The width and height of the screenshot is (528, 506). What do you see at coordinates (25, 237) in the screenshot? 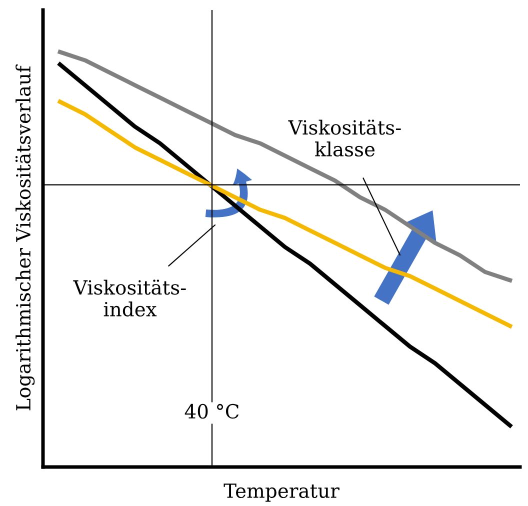
I see `y-axis-title: Logarithmischer Viskositätsverlauf` at bounding box center [25, 237].